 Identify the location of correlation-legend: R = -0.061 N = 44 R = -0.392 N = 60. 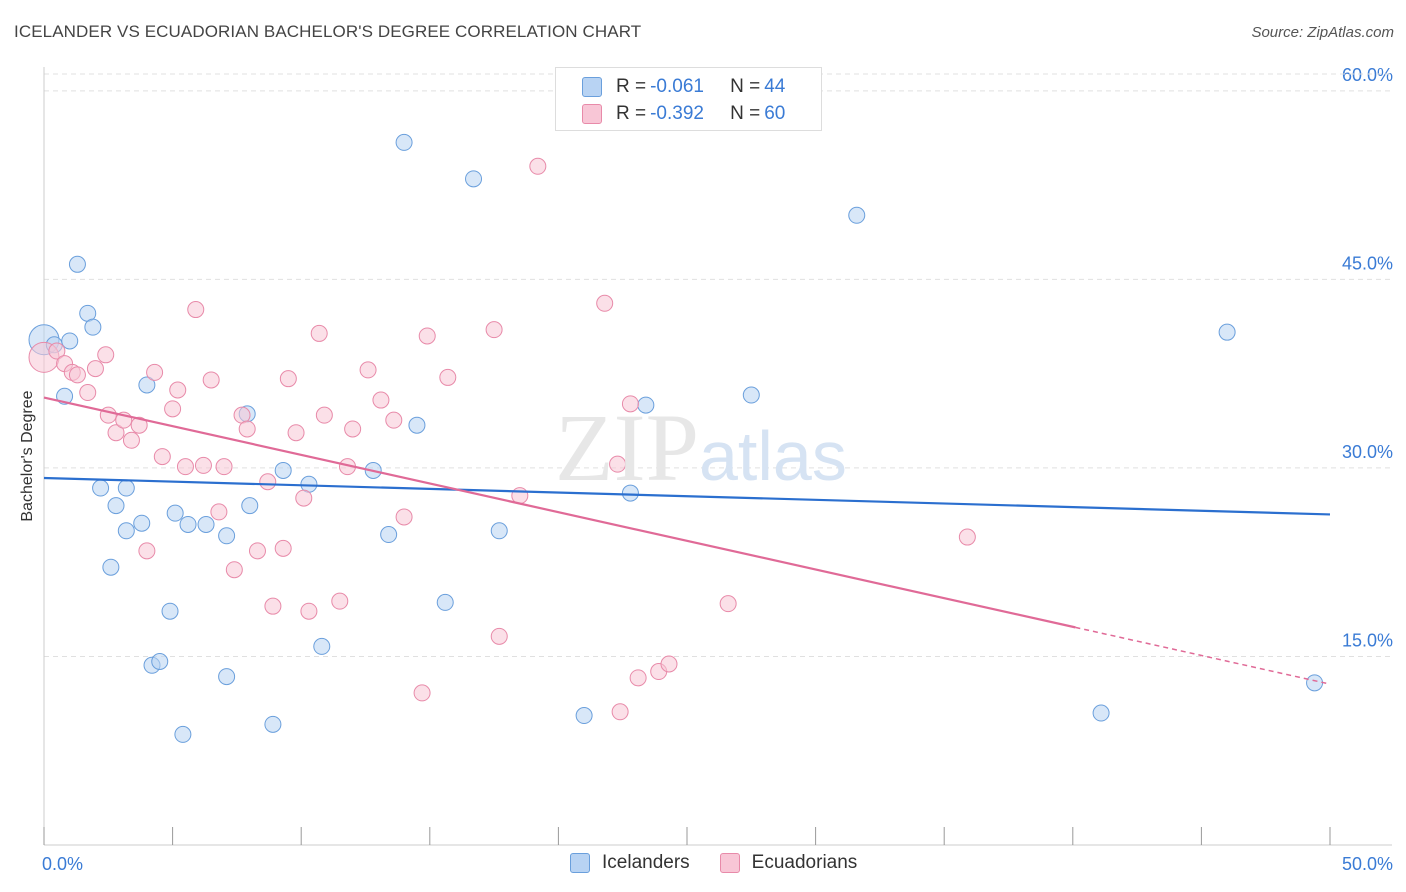
(688, 99).